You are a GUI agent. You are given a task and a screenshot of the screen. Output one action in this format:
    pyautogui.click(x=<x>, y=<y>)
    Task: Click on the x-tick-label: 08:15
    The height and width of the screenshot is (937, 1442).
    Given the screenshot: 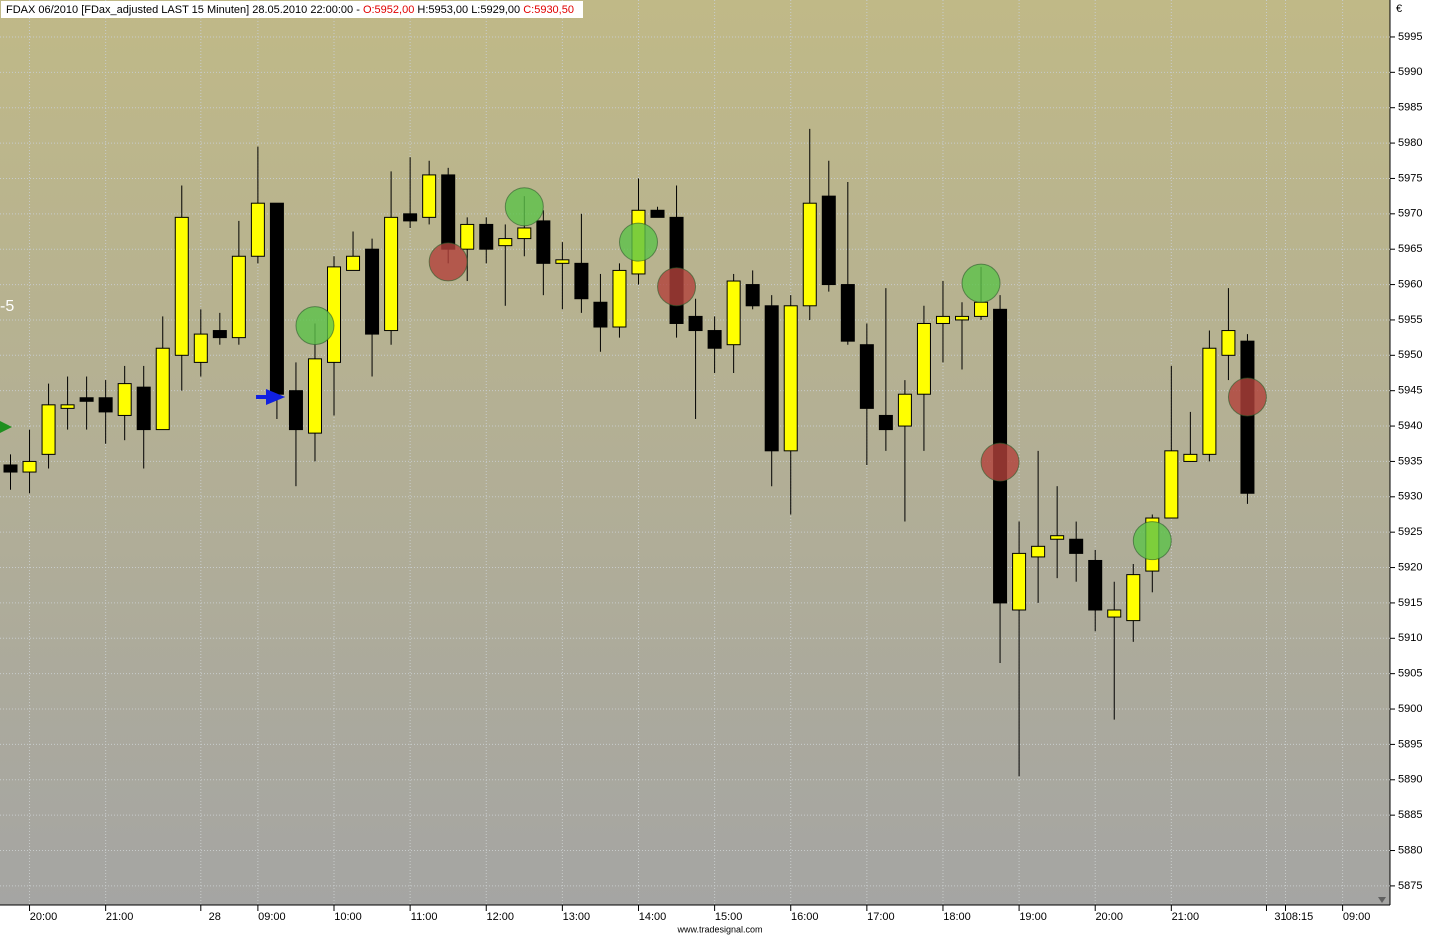 What is the action you would take?
    pyautogui.click(x=1300, y=917)
    